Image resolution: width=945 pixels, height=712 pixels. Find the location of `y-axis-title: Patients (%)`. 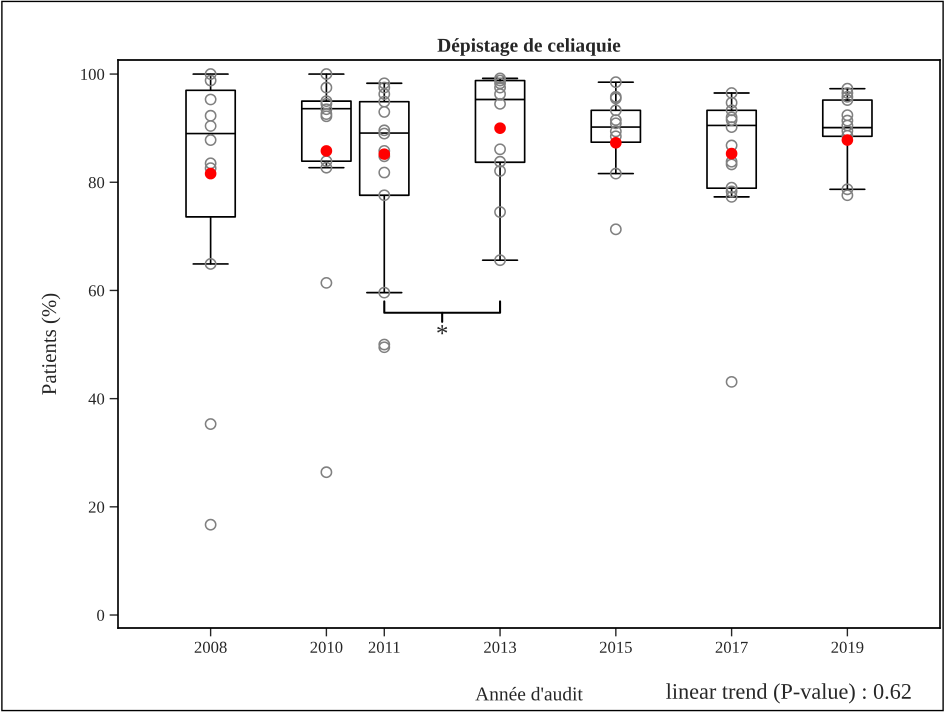

y-axis-title: Patients (%) is located at coordinates (50, 344).